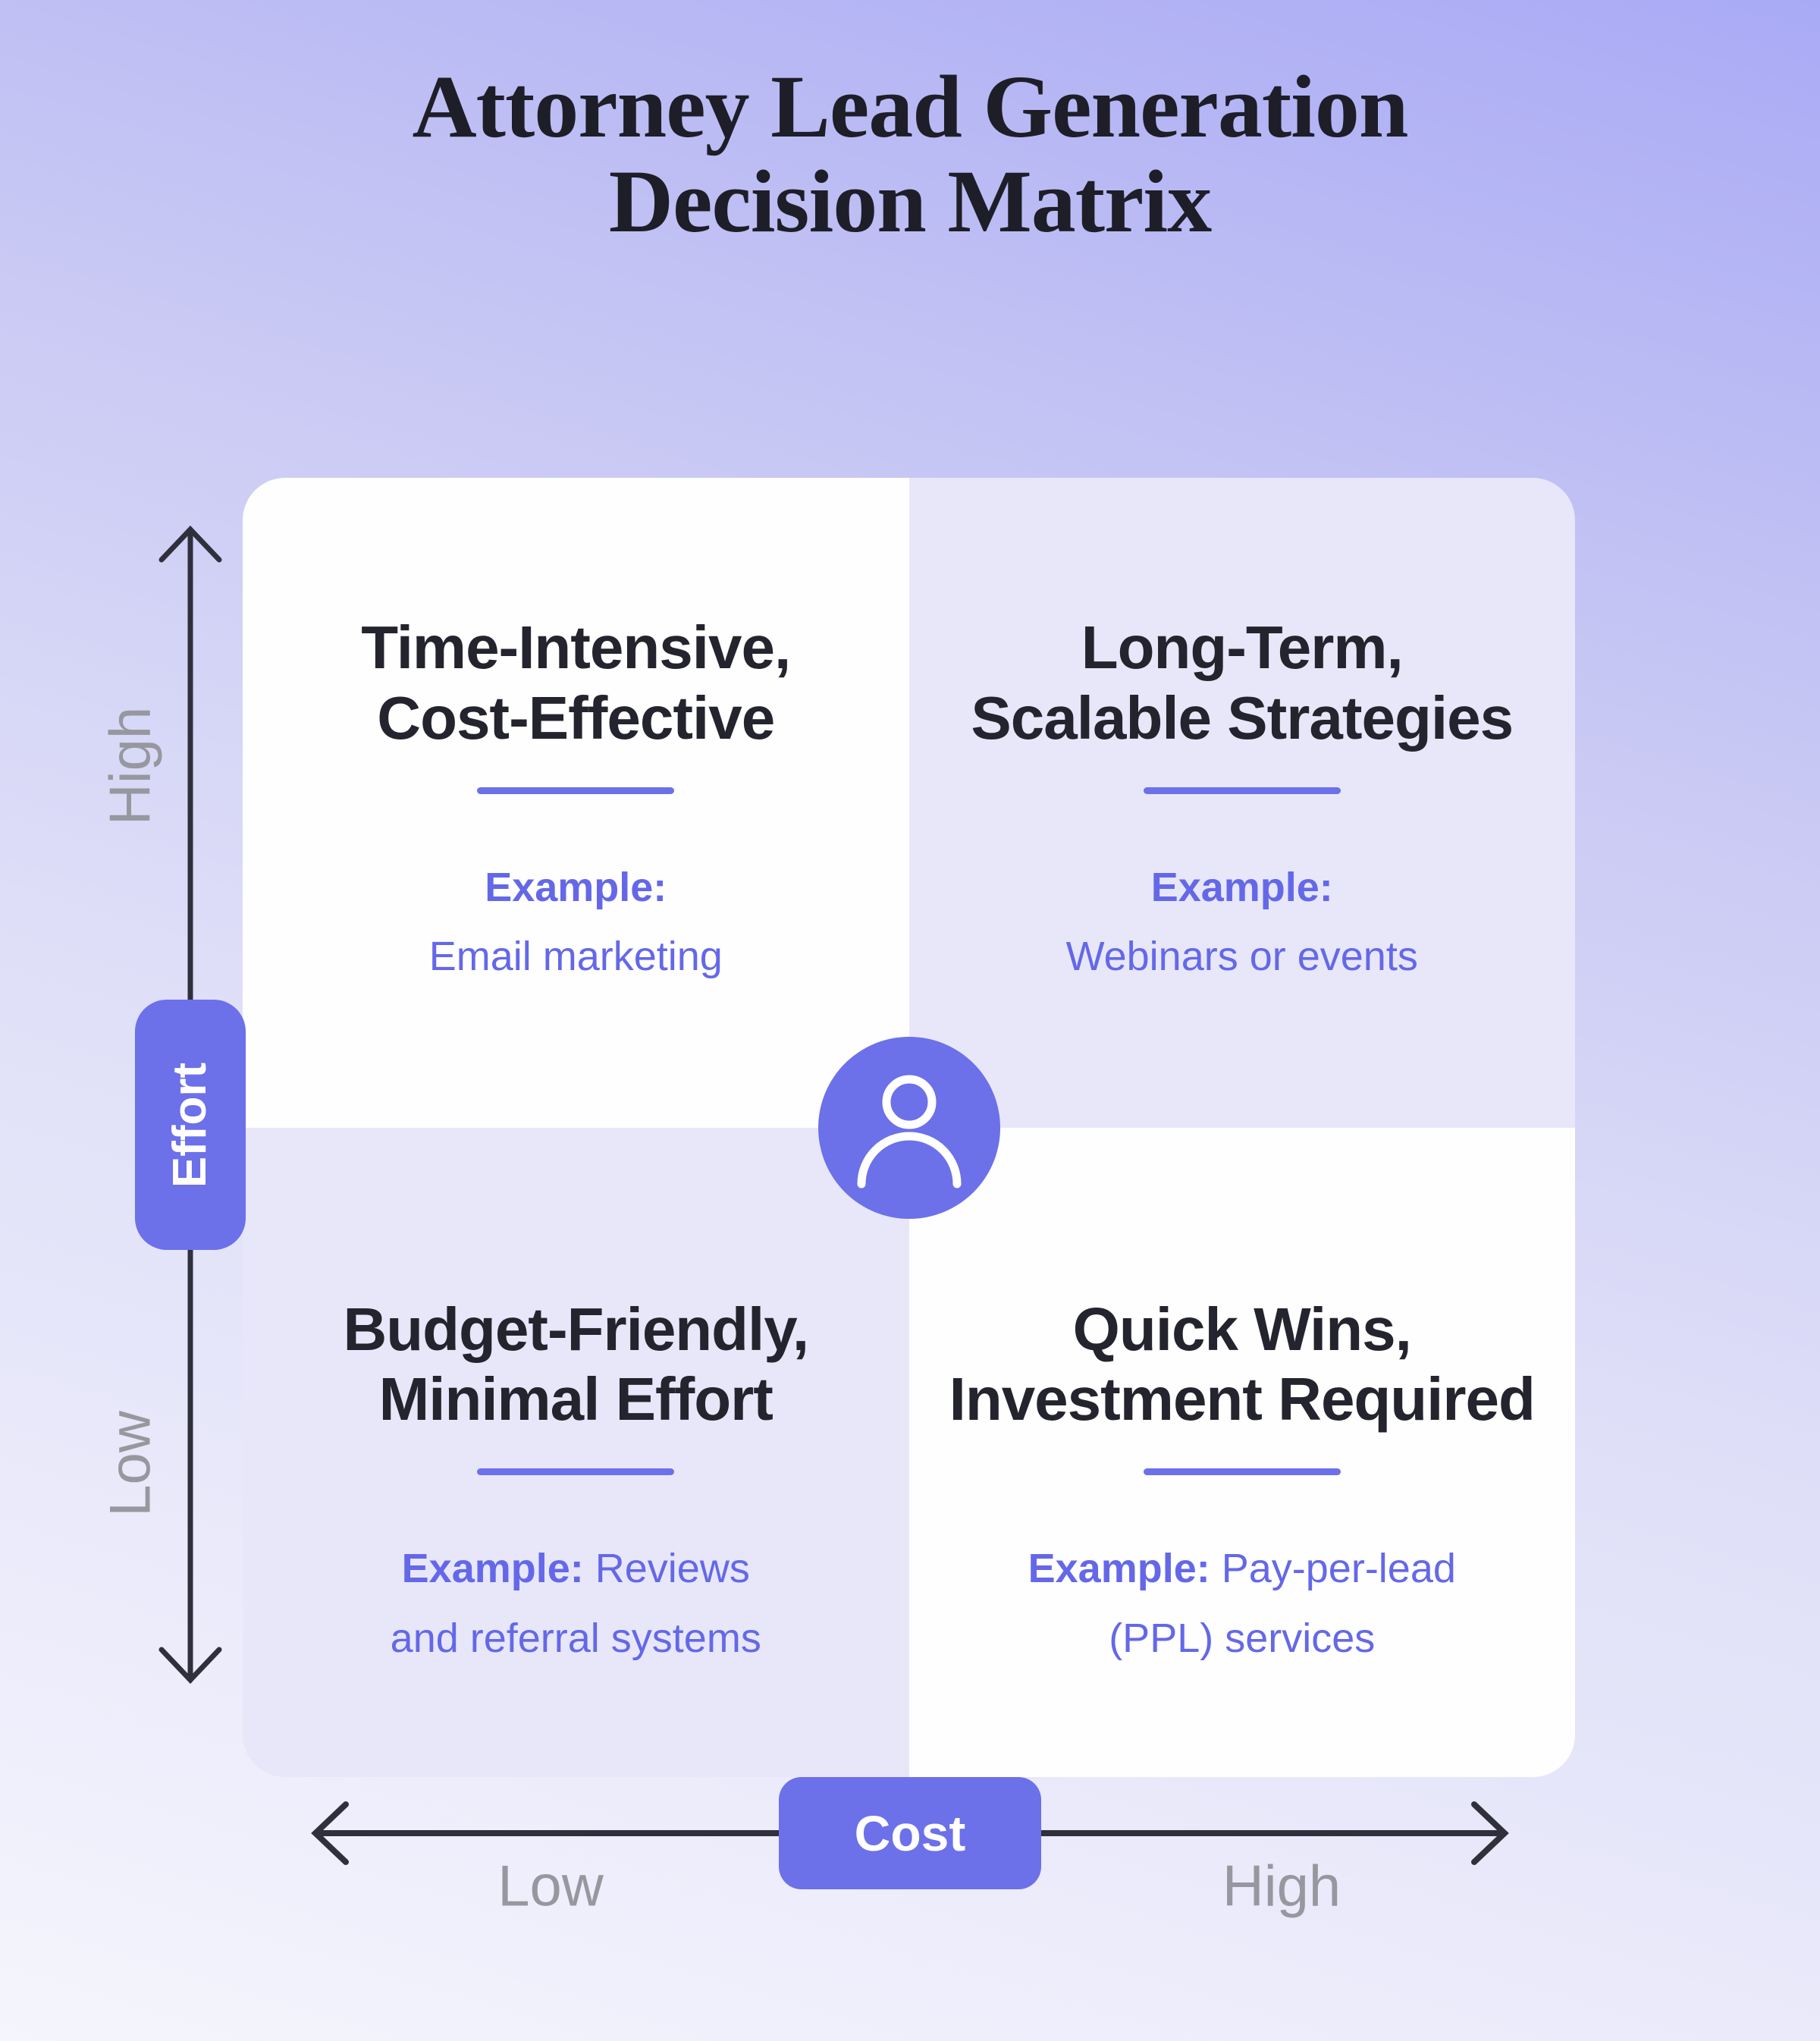 Image resolution: width=1820 pixels, height=2041 pixels. I want to click on effort-high-label: High, so click(130, 766).